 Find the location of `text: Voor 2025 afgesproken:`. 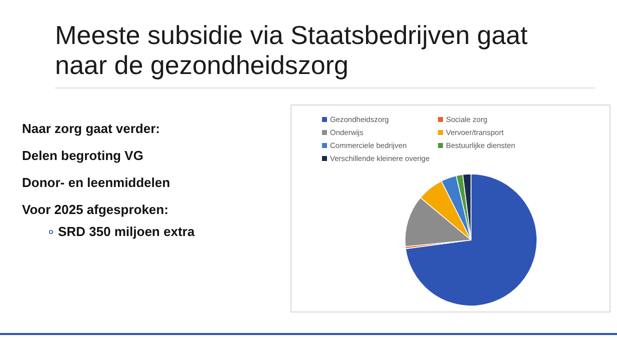

text: Voor 2025 afgesproken: is located at coordinates (95, 209).